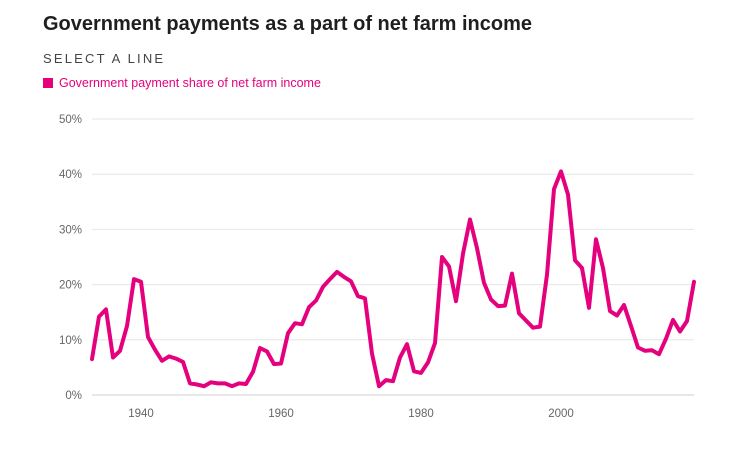 The height and width of the screenshot is (463, 730). I want to click on y-tick-label: 10%, so click(70, 341).